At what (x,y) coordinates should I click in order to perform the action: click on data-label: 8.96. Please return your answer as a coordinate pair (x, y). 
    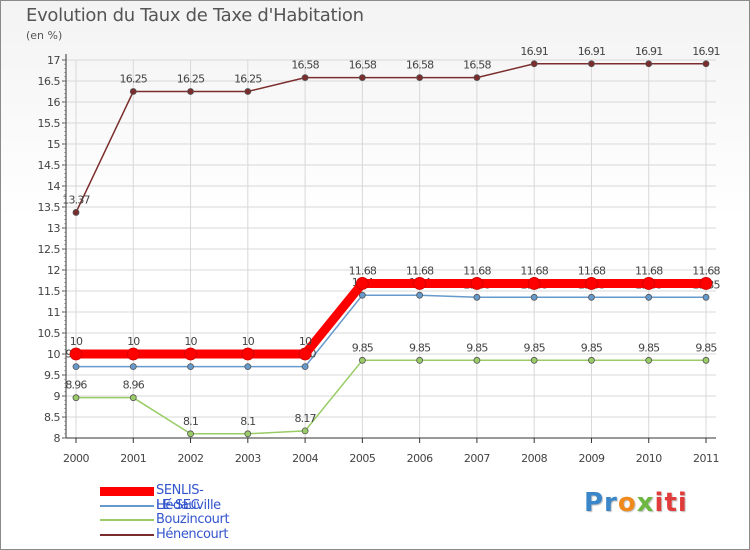
    Looking at the image, I should click on (134, 385).